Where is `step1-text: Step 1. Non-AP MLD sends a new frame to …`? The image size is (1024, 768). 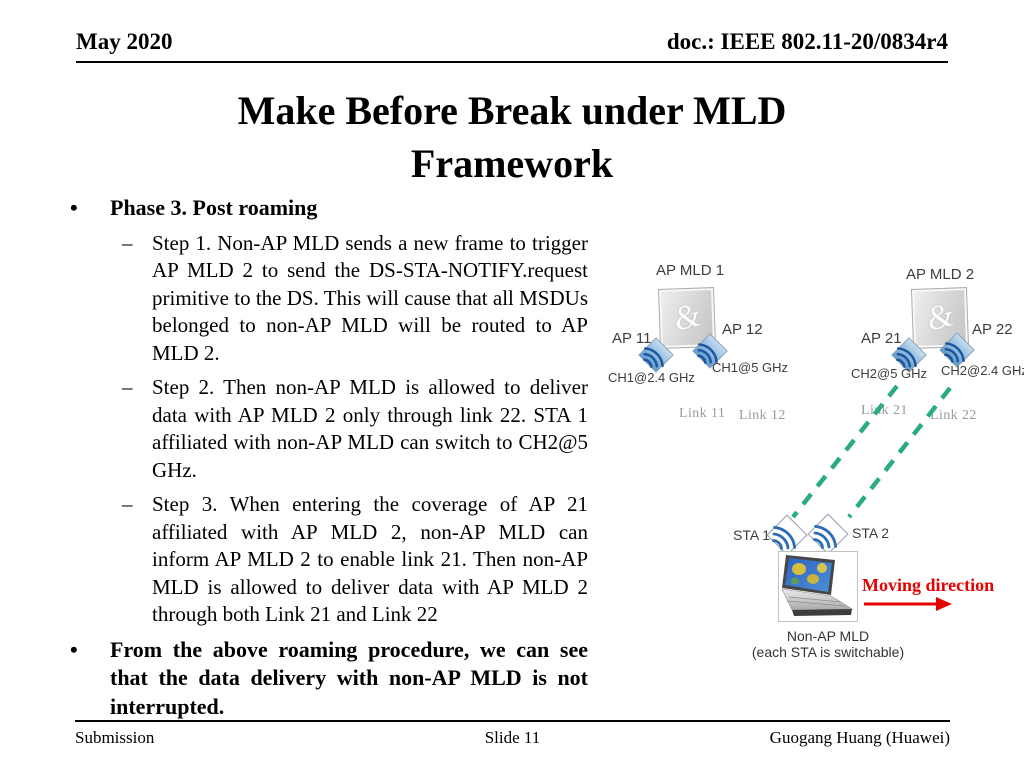 step1-text: Step 1. Non-AP MLD sends a new frame to … is located at coordinates (370, 297).